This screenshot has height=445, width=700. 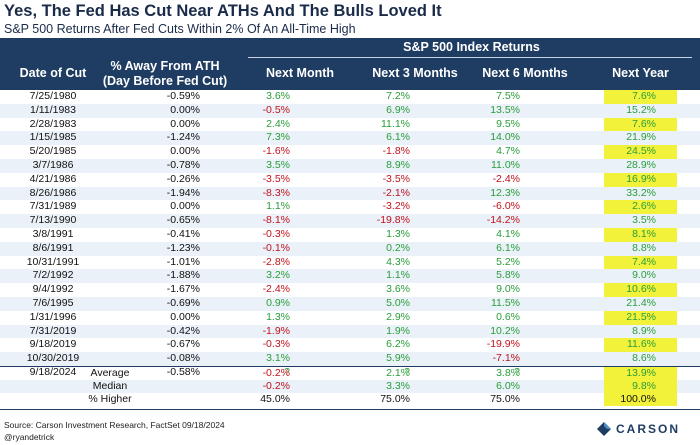 I want to click on ath-distance-cell: -0.42%, so click(x=183, y=330).